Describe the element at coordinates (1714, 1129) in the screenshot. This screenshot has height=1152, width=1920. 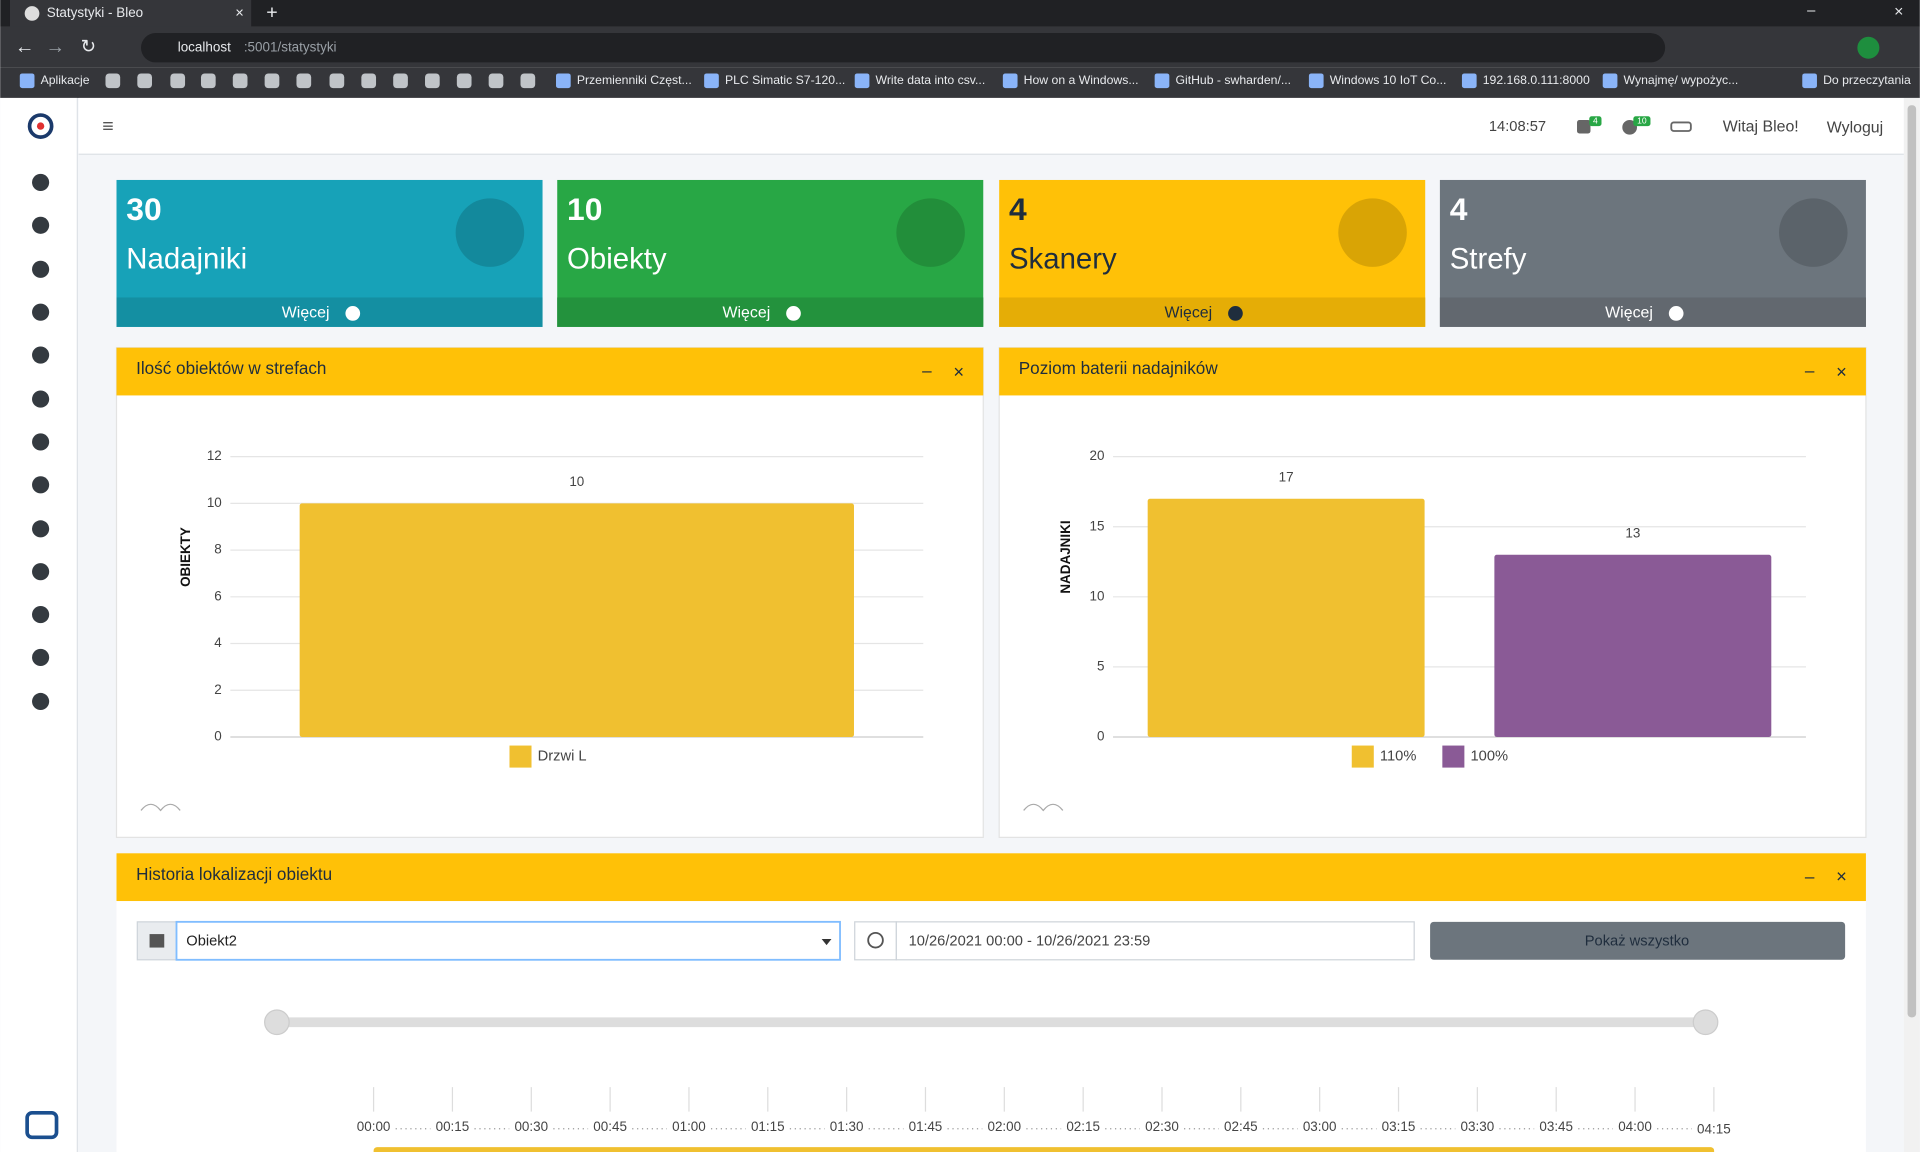
I see `timeline-label: 04:15` at that location.